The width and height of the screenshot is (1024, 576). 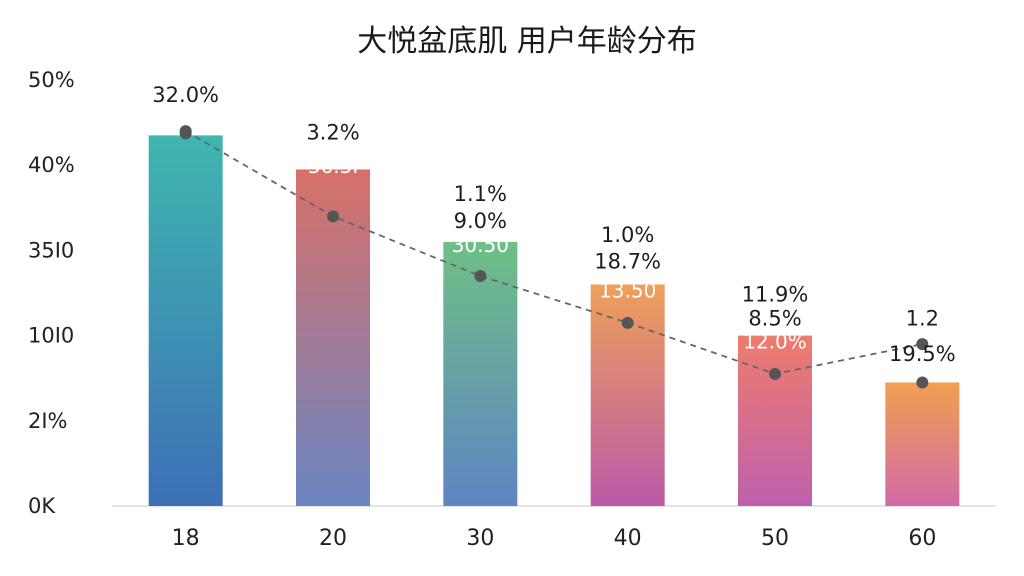 What do you see at coordinates (480, 245) in the screenshot?
I see `data-label: 30.50` at bounding box center [480, 245].